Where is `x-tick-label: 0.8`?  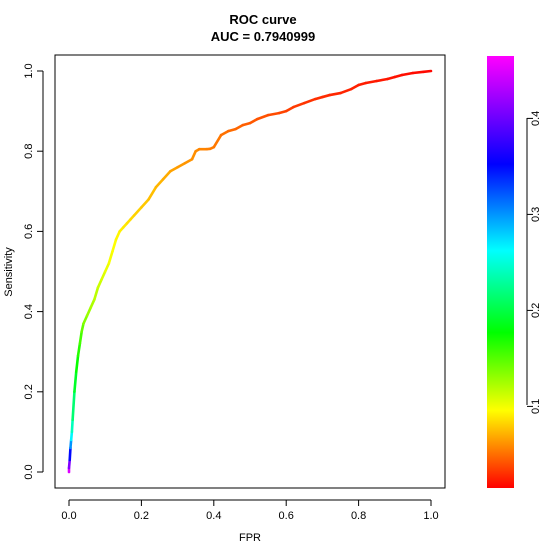
x-tick-label: 0.8 is located at coordinates (358, 516).